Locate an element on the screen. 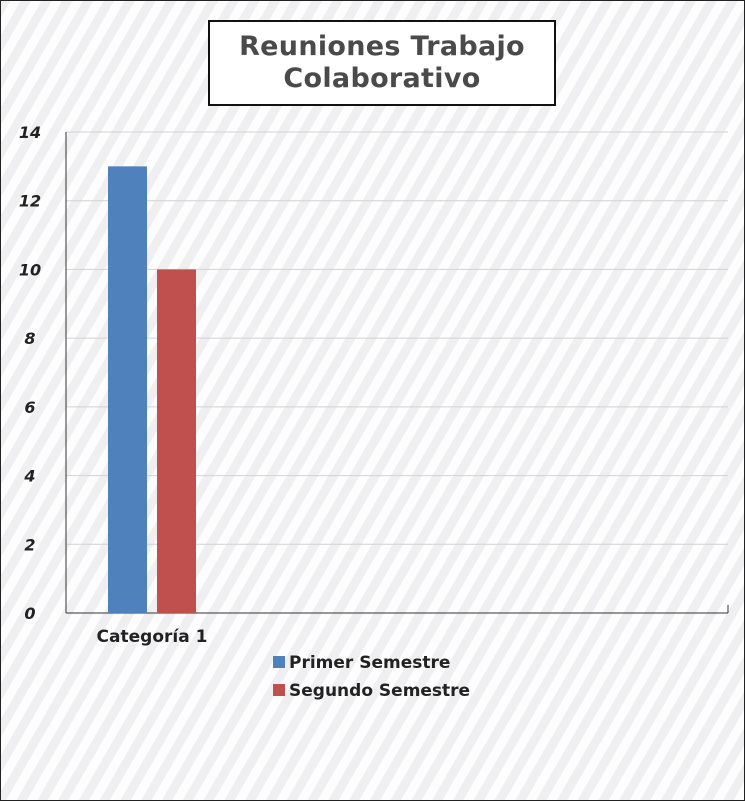  y-tick-label: 10 is located at coordinates (30, 269).